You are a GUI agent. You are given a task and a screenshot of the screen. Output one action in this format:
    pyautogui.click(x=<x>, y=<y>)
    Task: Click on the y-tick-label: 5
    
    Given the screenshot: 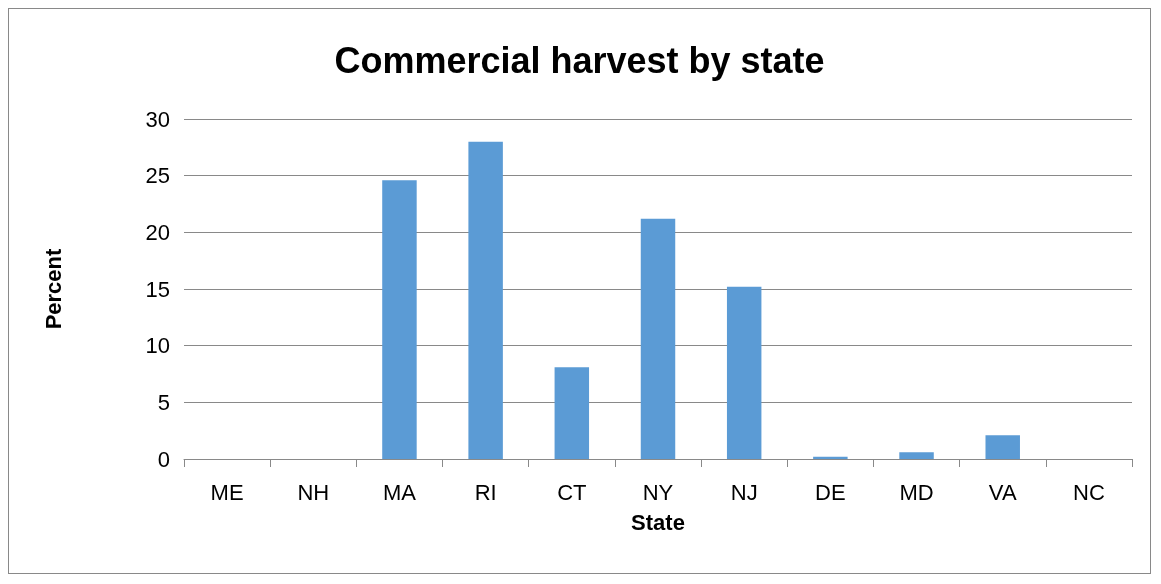 What is the action you would take?
    pyautogui.click(x=163, y=402)
    